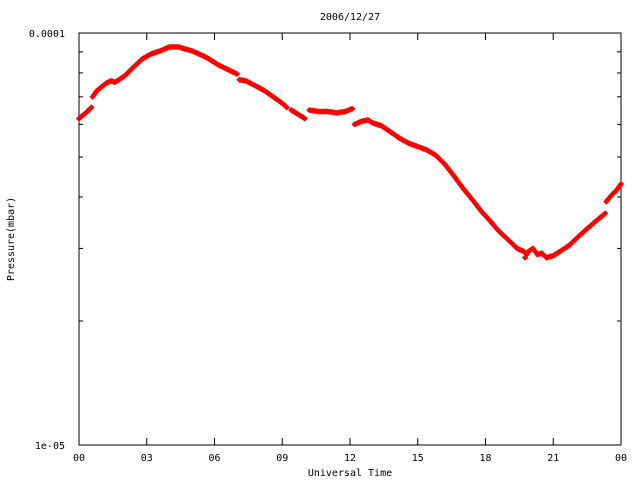 This screenshot has width=640, height=480. What do you see at coordinates (282, 458) in the screenshot?
I see `x-tick-label: 09` at bounding box center [282, 458].